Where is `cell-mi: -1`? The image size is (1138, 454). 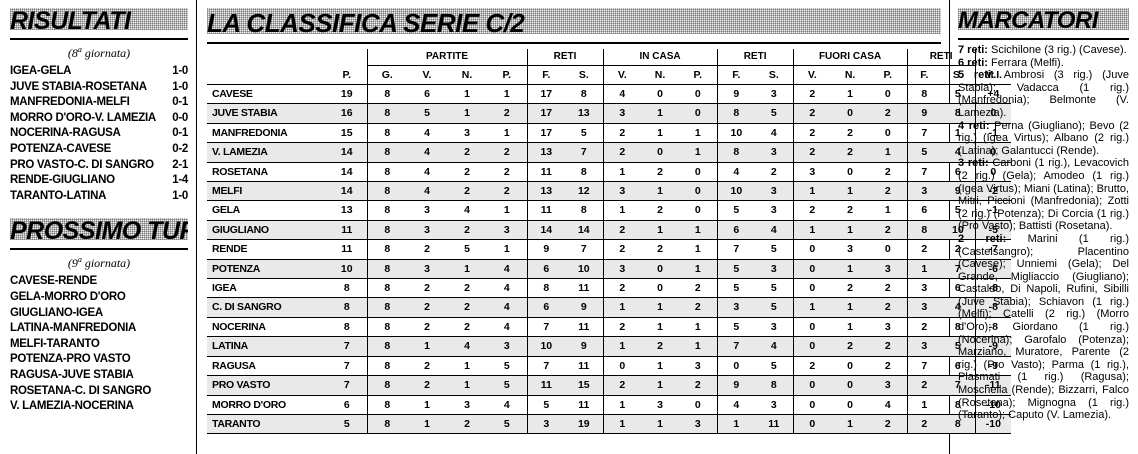 cell-mi: -1 is located at coordinates (993, 133).